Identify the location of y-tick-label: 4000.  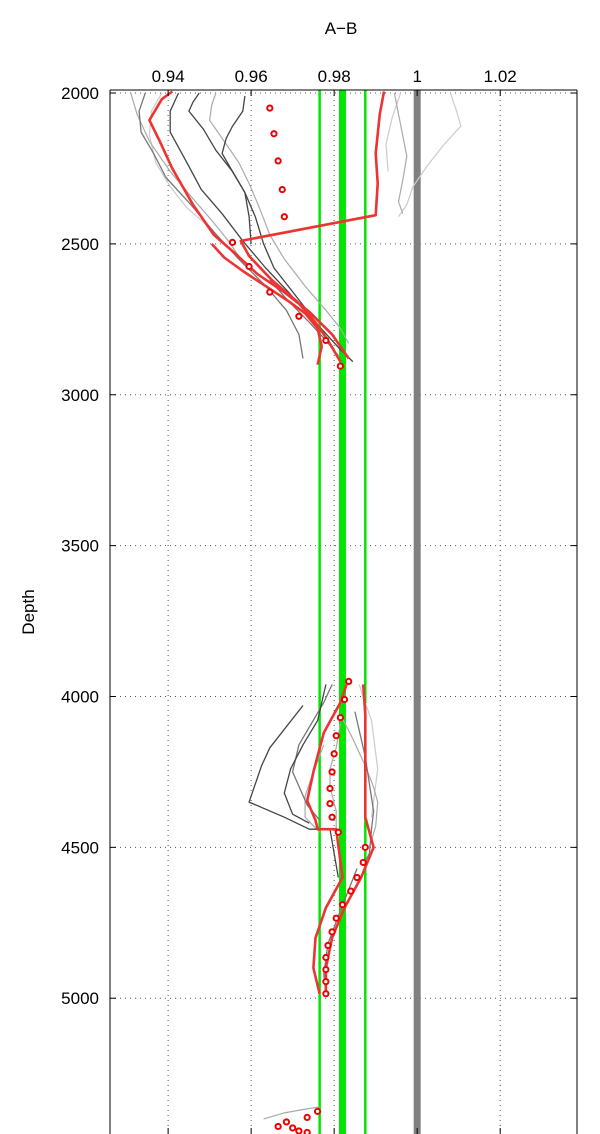
(80, 696).